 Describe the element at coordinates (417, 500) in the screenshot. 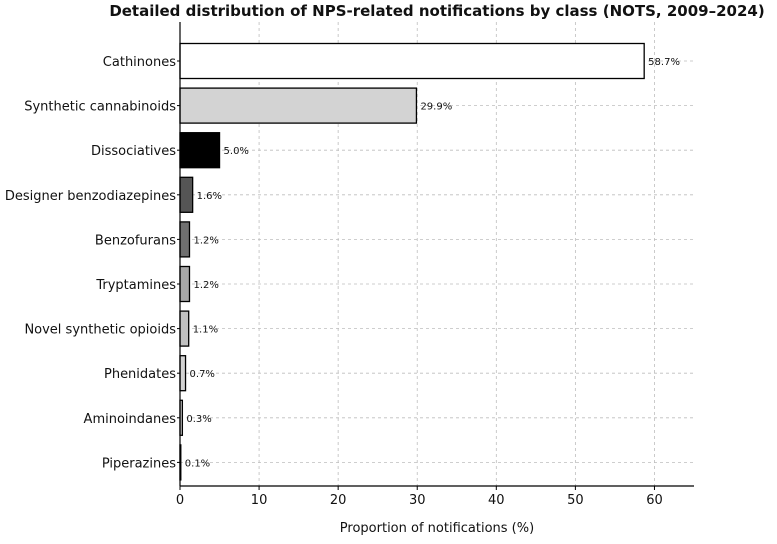

I see `x-tick-label: 30` at that location.